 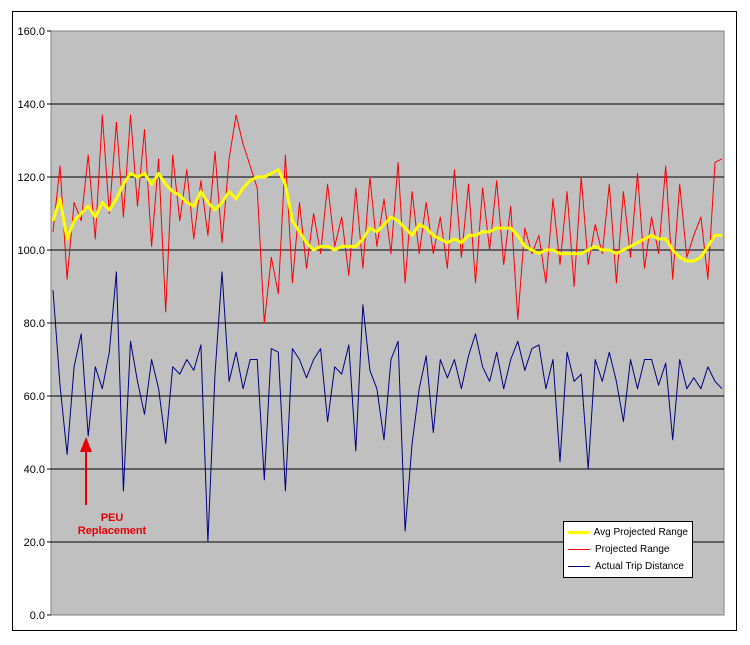 What do you see at coordinates (386, 215) in the screenshot?
I see `series-avg-projected-range` at bounding box center [386, 215].